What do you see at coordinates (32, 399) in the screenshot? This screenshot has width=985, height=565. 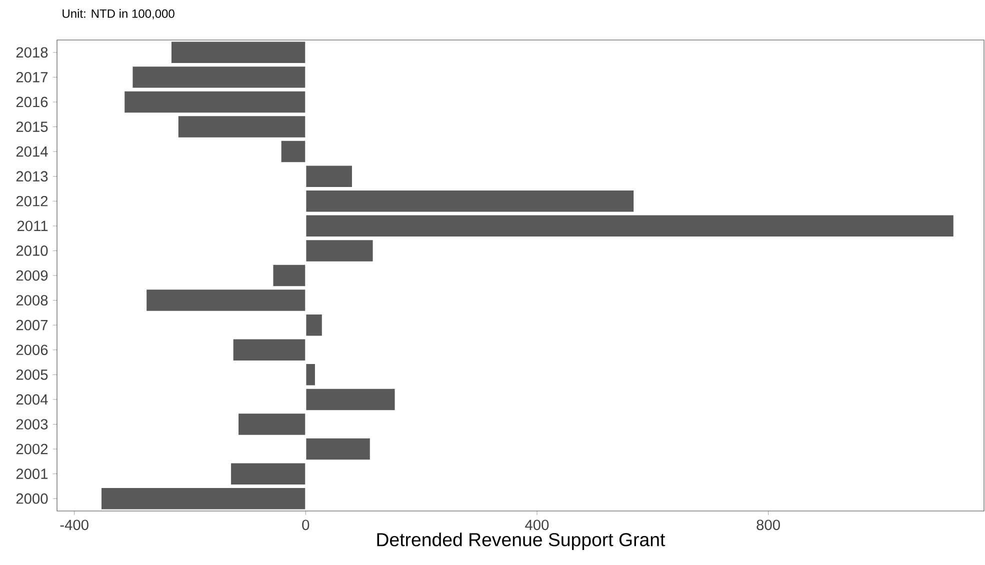 I see `y-tick-label: 2004` at bounding box center [32, 399].